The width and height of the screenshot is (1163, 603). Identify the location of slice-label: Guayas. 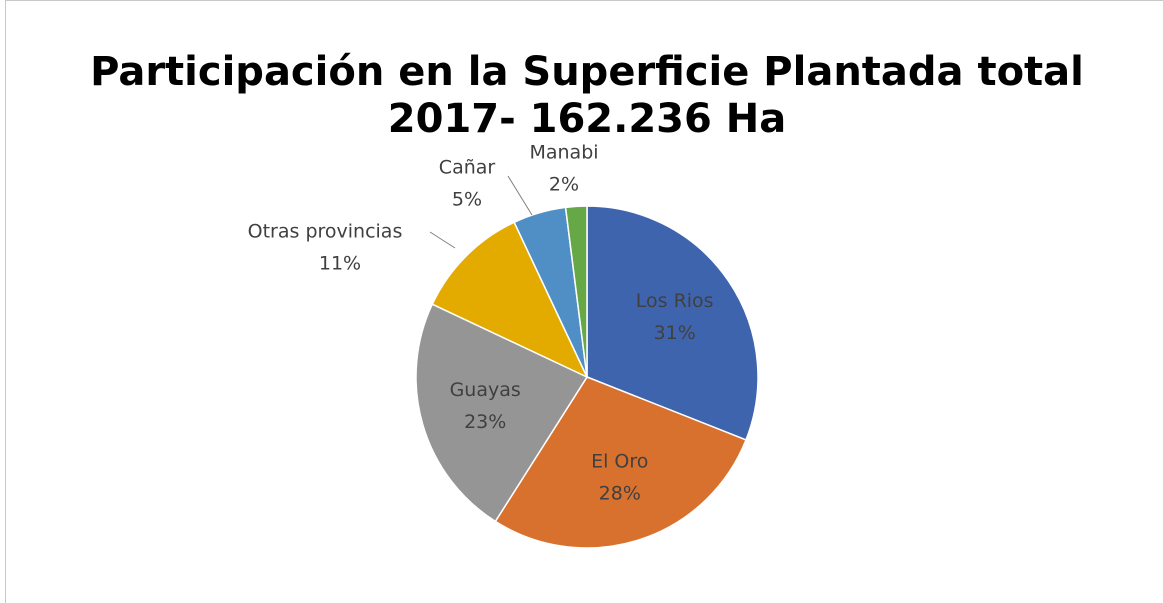
(485, 390).